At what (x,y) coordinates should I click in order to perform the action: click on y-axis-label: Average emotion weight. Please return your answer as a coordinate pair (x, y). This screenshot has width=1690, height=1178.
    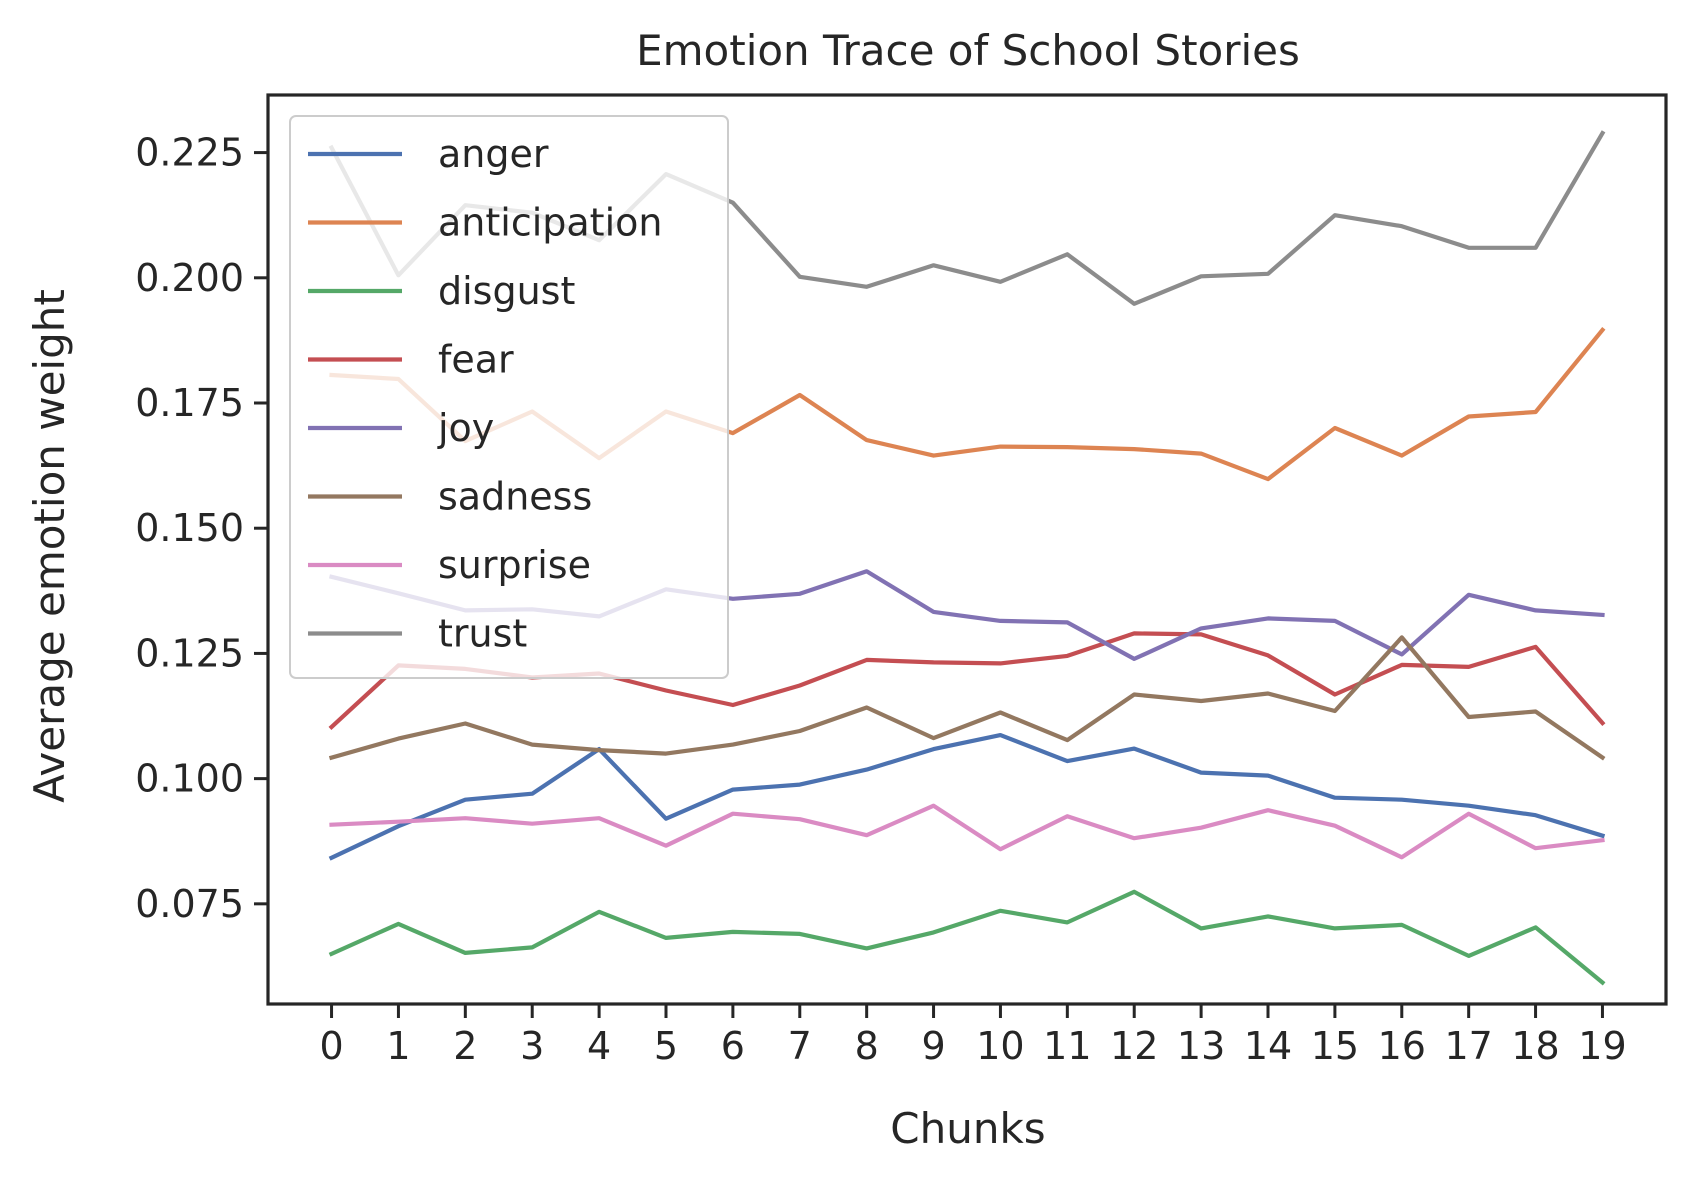
    Looking at the image, I should click on (49, 546).